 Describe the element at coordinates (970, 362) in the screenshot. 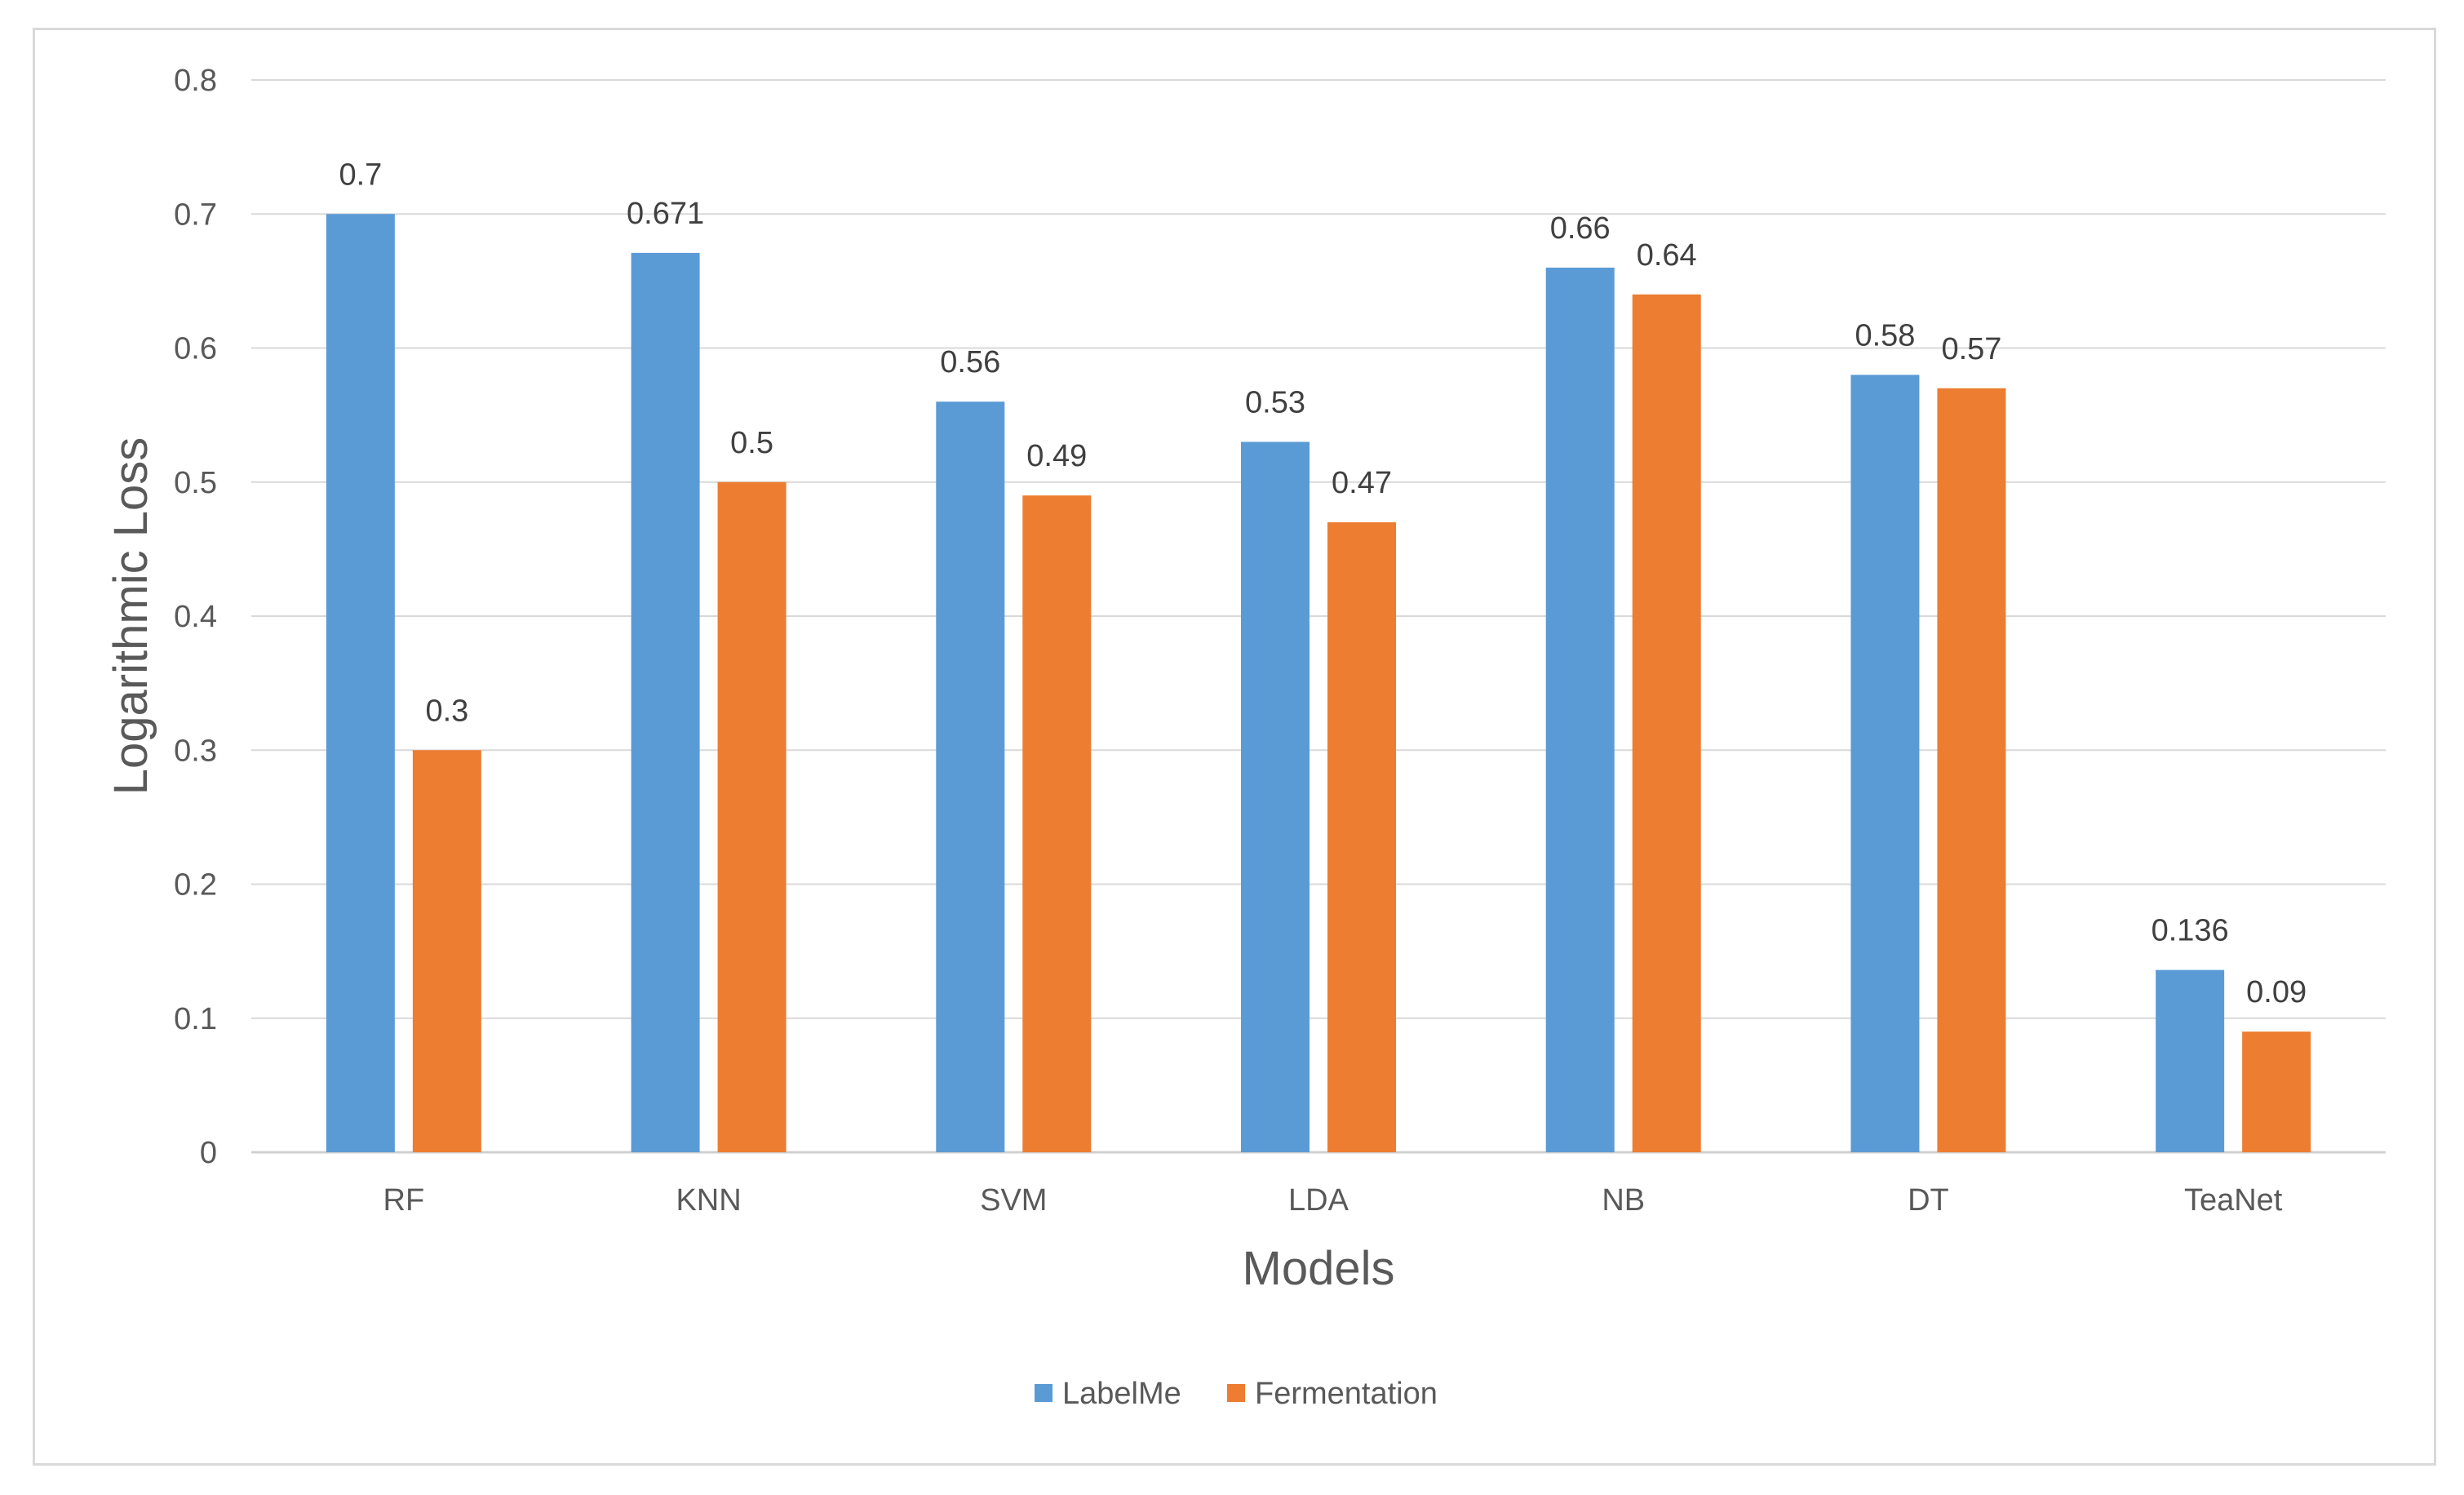

I see `data-label: 0.56` at that location.